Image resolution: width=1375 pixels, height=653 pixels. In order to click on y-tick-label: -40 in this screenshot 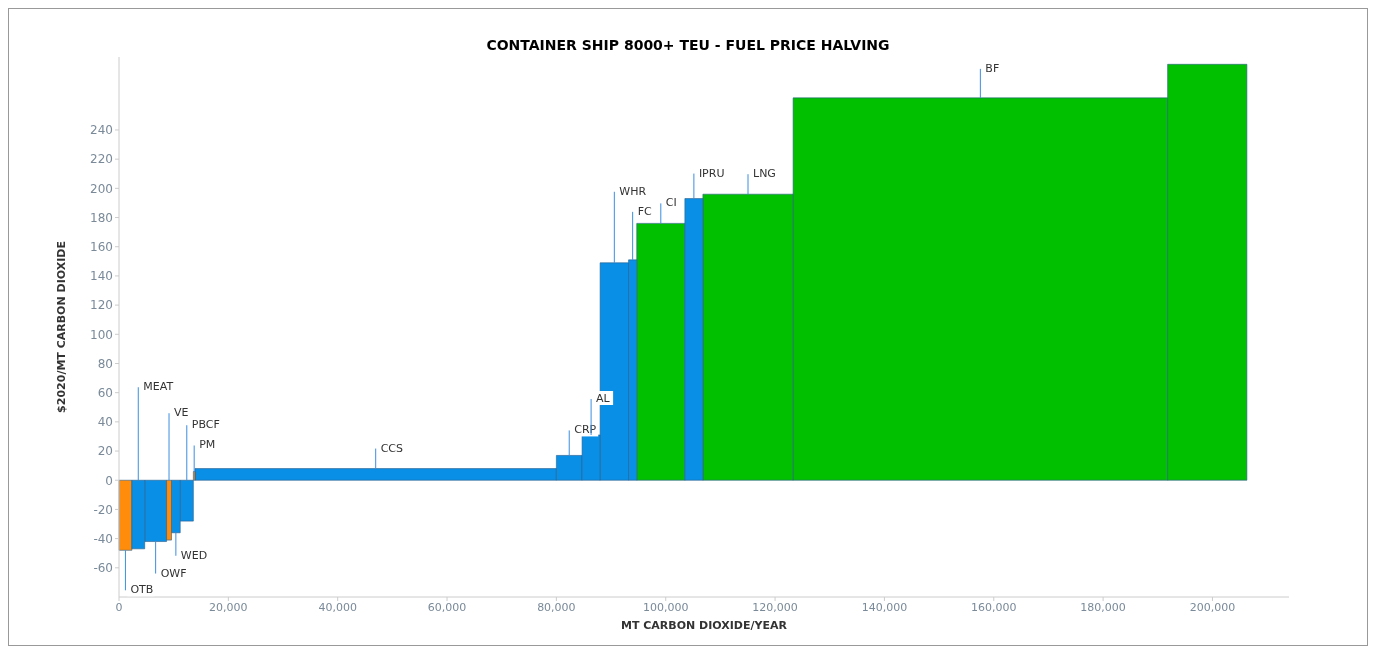, I will do `click(103, 538)`.